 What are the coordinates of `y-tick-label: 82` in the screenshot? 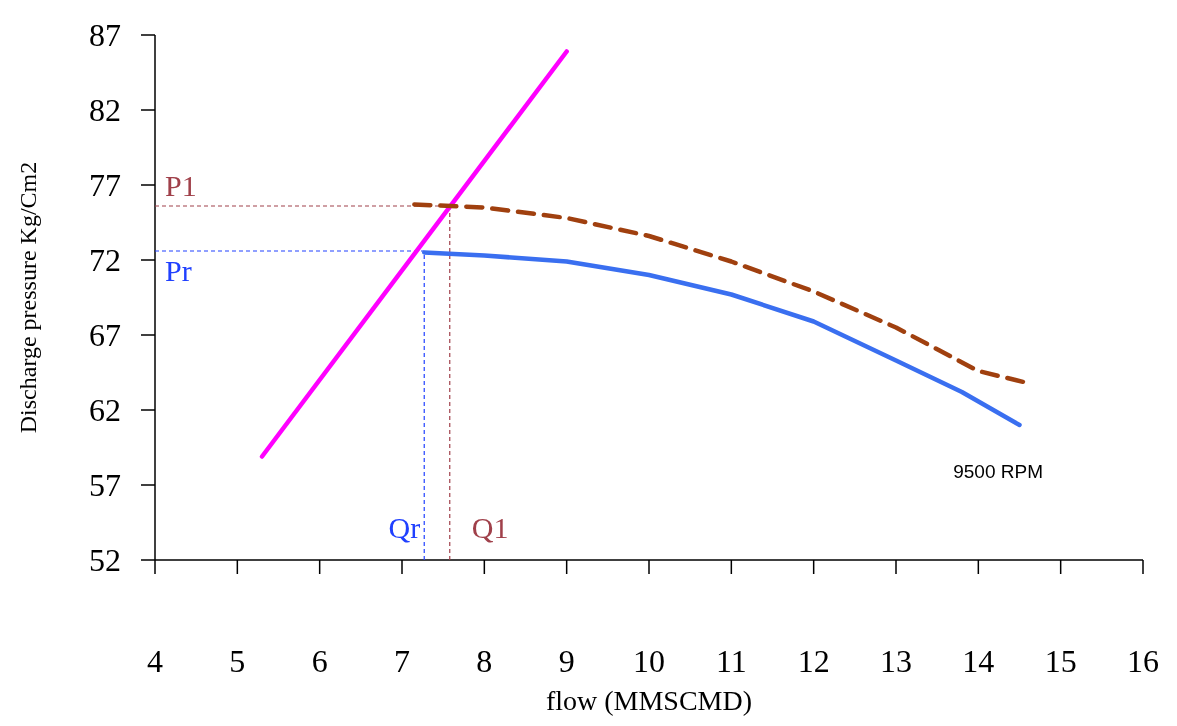 It's located at (105, 110).